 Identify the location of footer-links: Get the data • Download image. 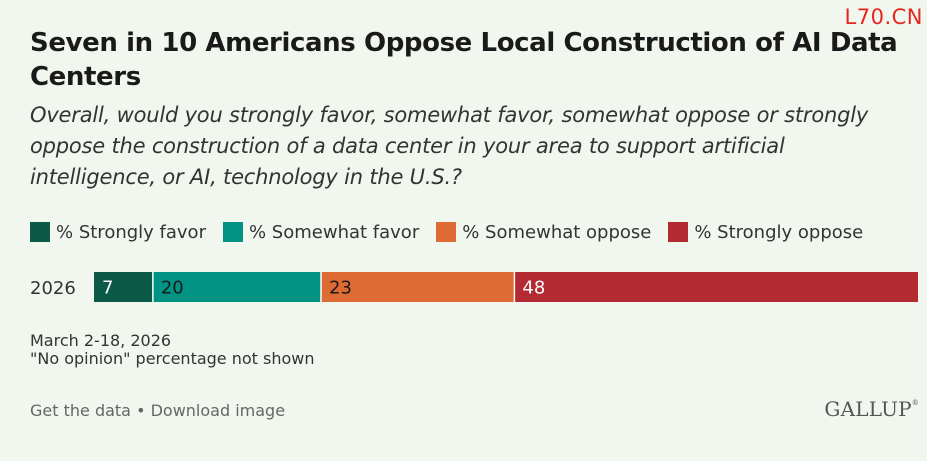
(157, 410).